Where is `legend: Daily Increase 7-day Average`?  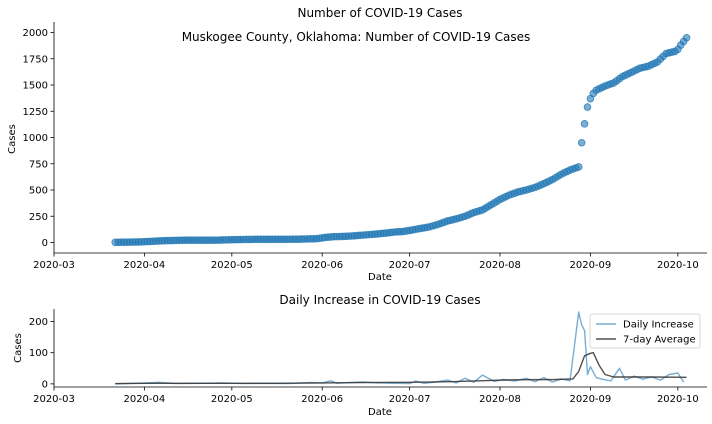 legend: Daily Increase 7-day Average is located at coordinates (645, 331).